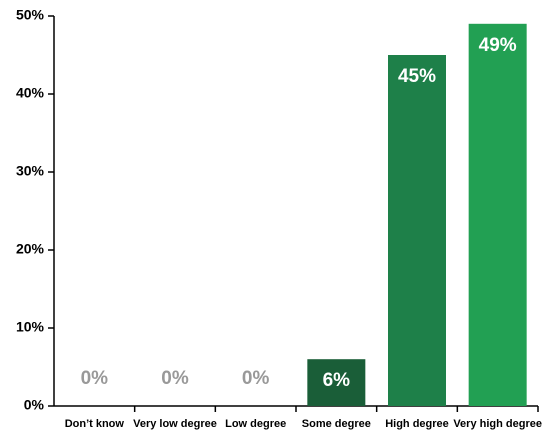 The width and height of the screenshot is (555, 442). I want to click on y-tick-label: 50%, so click(30, 15).